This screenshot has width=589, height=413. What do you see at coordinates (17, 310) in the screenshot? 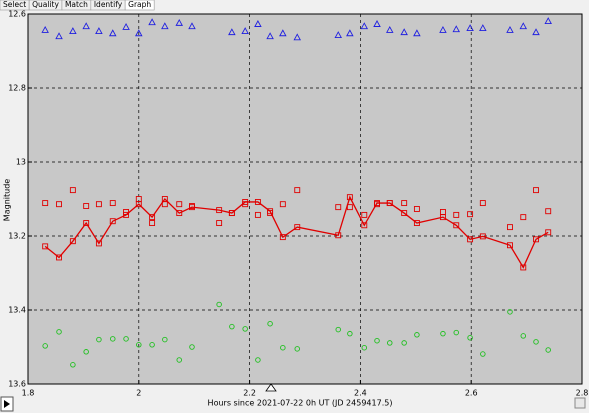
I see `y-tick-label: 13.4` at bounding box center [17, 310].